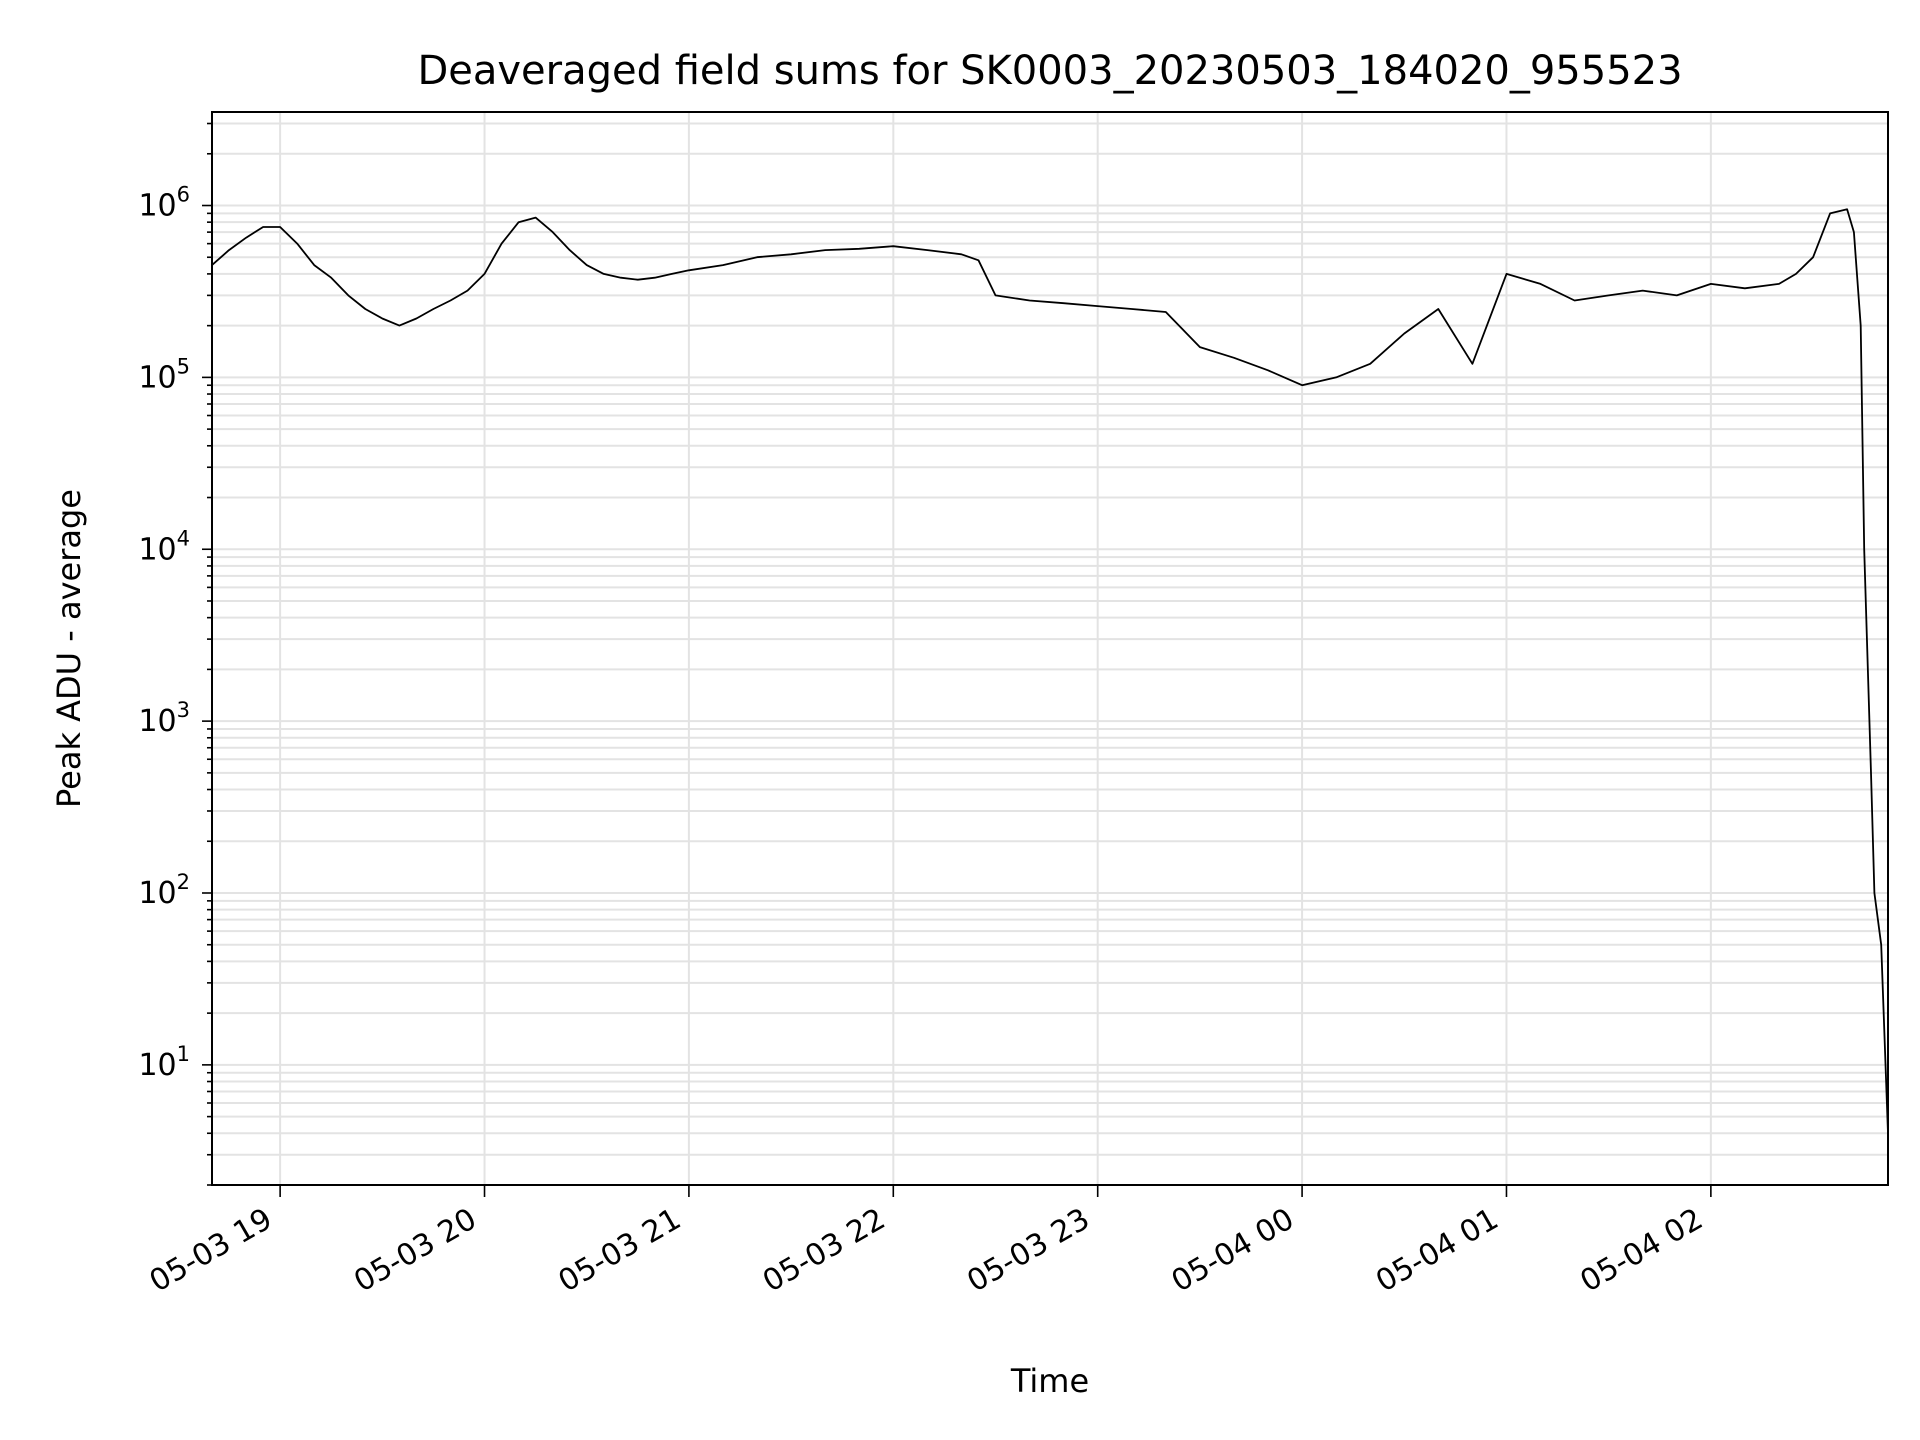  What do you see at coordinates (1642, 1251) in the screenshot?
I see `x-tick-label: 05-04 02` at bounding box center [1642, 1251].